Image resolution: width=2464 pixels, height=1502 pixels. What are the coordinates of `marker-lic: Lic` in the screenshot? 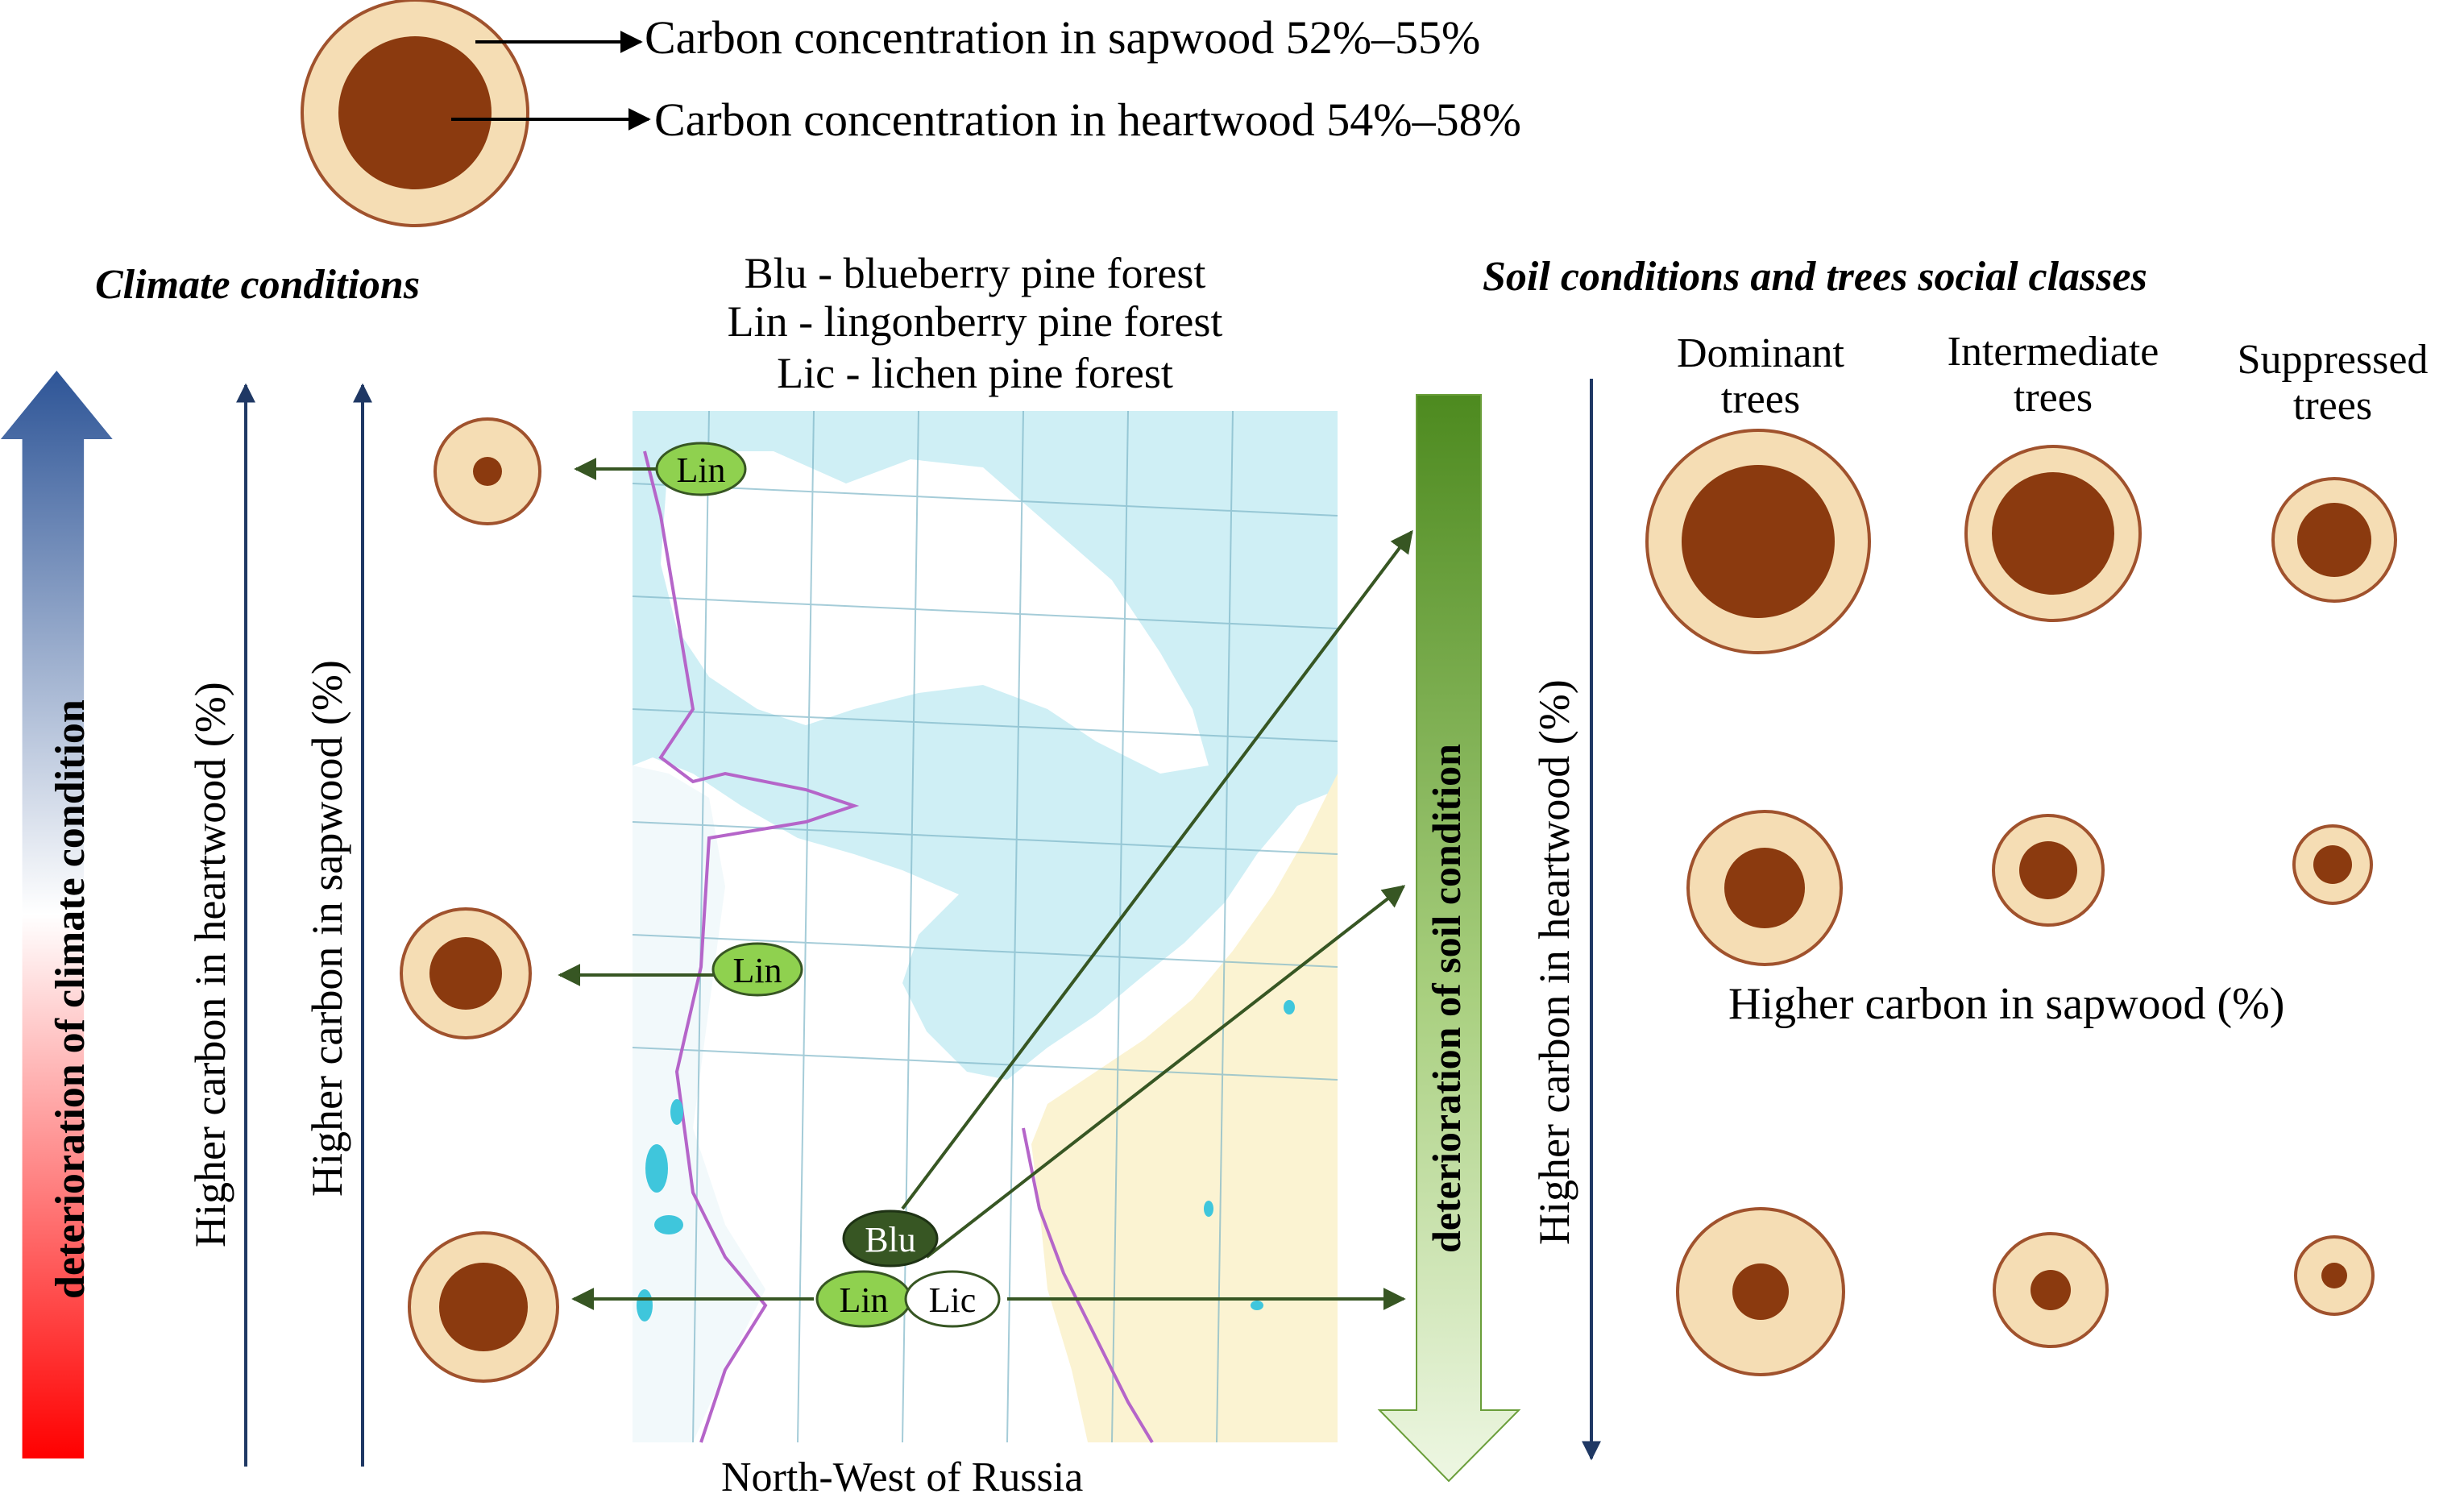 It's located at (952, 1299).